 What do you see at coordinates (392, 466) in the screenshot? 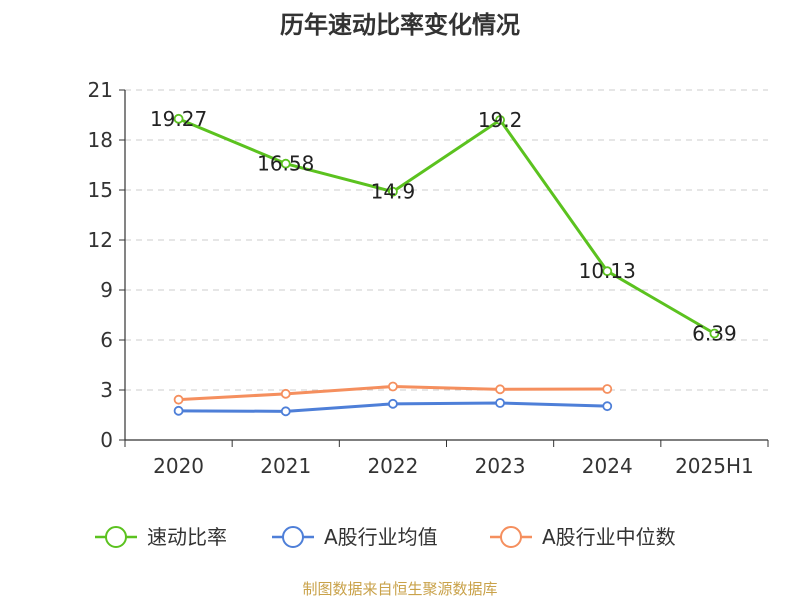
I see `x-tick-label: 2022` at bounding box center [392, 466].